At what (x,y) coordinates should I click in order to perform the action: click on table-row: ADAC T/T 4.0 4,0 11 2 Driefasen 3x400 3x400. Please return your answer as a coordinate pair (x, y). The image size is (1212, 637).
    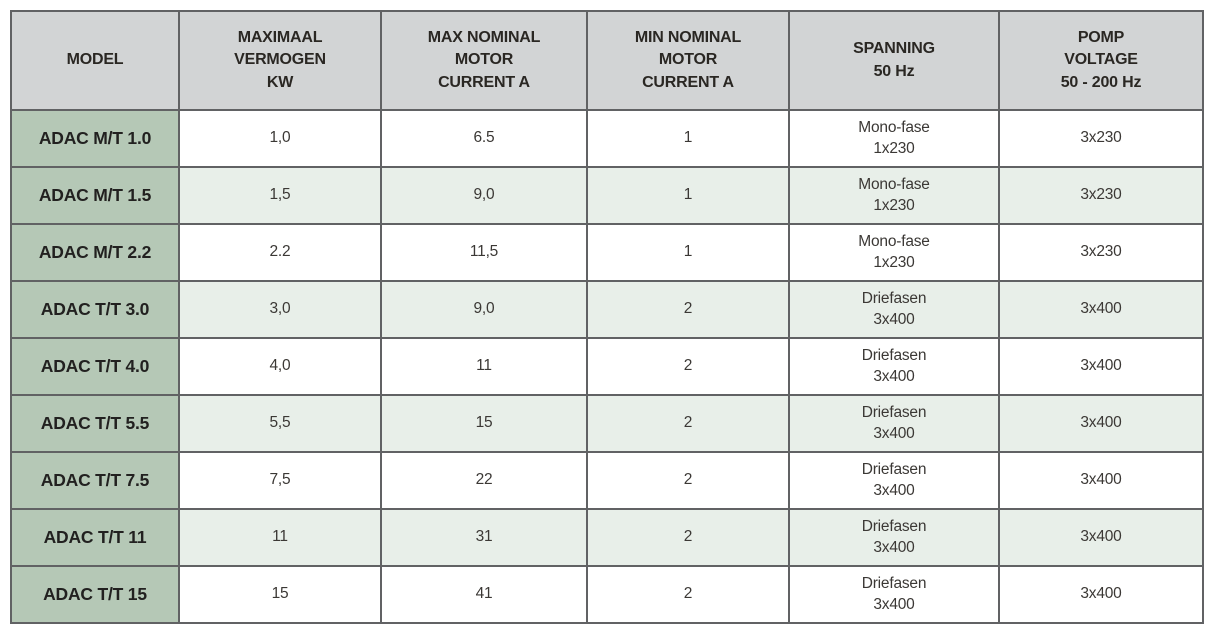
    Looking at the image, I should click on (607, 366).